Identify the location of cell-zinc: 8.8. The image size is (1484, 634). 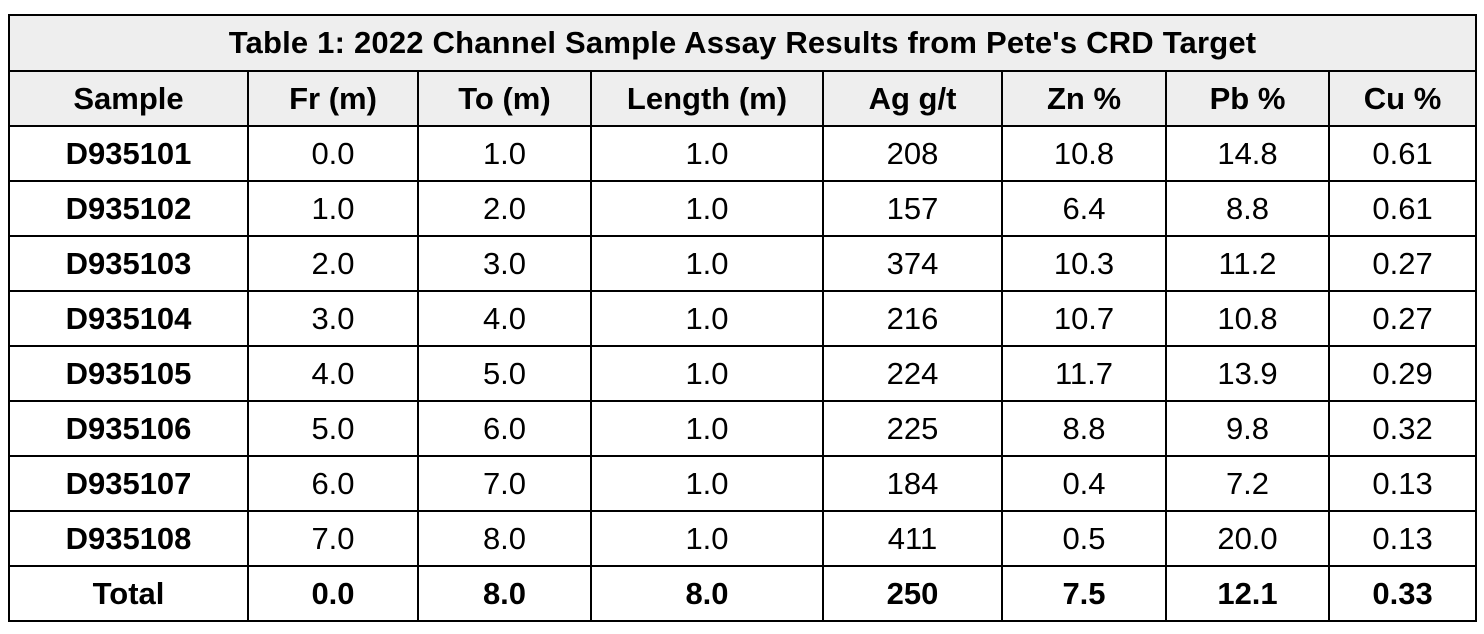
(1084, 428).